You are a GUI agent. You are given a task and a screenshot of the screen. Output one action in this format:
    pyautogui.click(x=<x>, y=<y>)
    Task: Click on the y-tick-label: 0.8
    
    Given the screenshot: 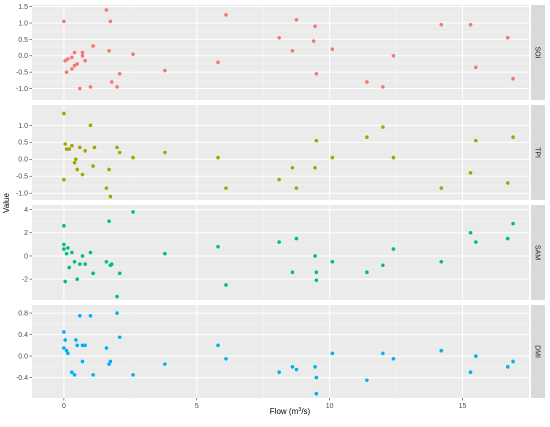 What is the action you would take?
    pyautogui.click(x=23, y=313)
    